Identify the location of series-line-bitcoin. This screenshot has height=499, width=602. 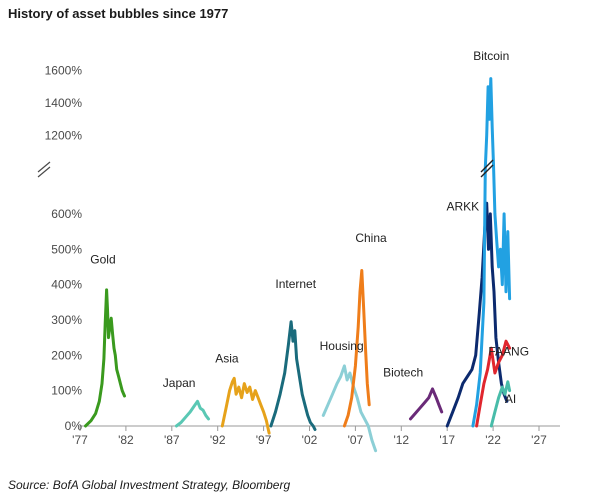
(491, 252).